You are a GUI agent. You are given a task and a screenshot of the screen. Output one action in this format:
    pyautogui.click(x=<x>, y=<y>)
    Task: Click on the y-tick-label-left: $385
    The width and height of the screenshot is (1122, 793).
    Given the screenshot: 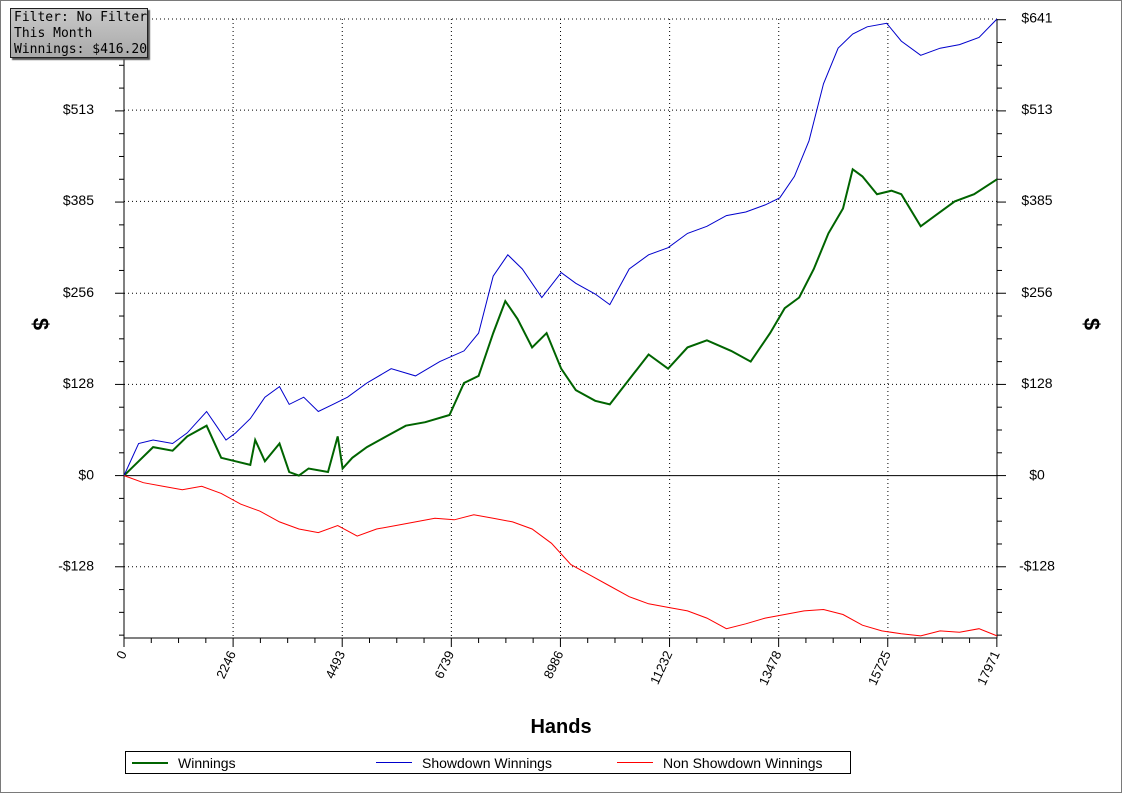 What is the action you would take?
    pyautogui.click(x=78, y=200)
    